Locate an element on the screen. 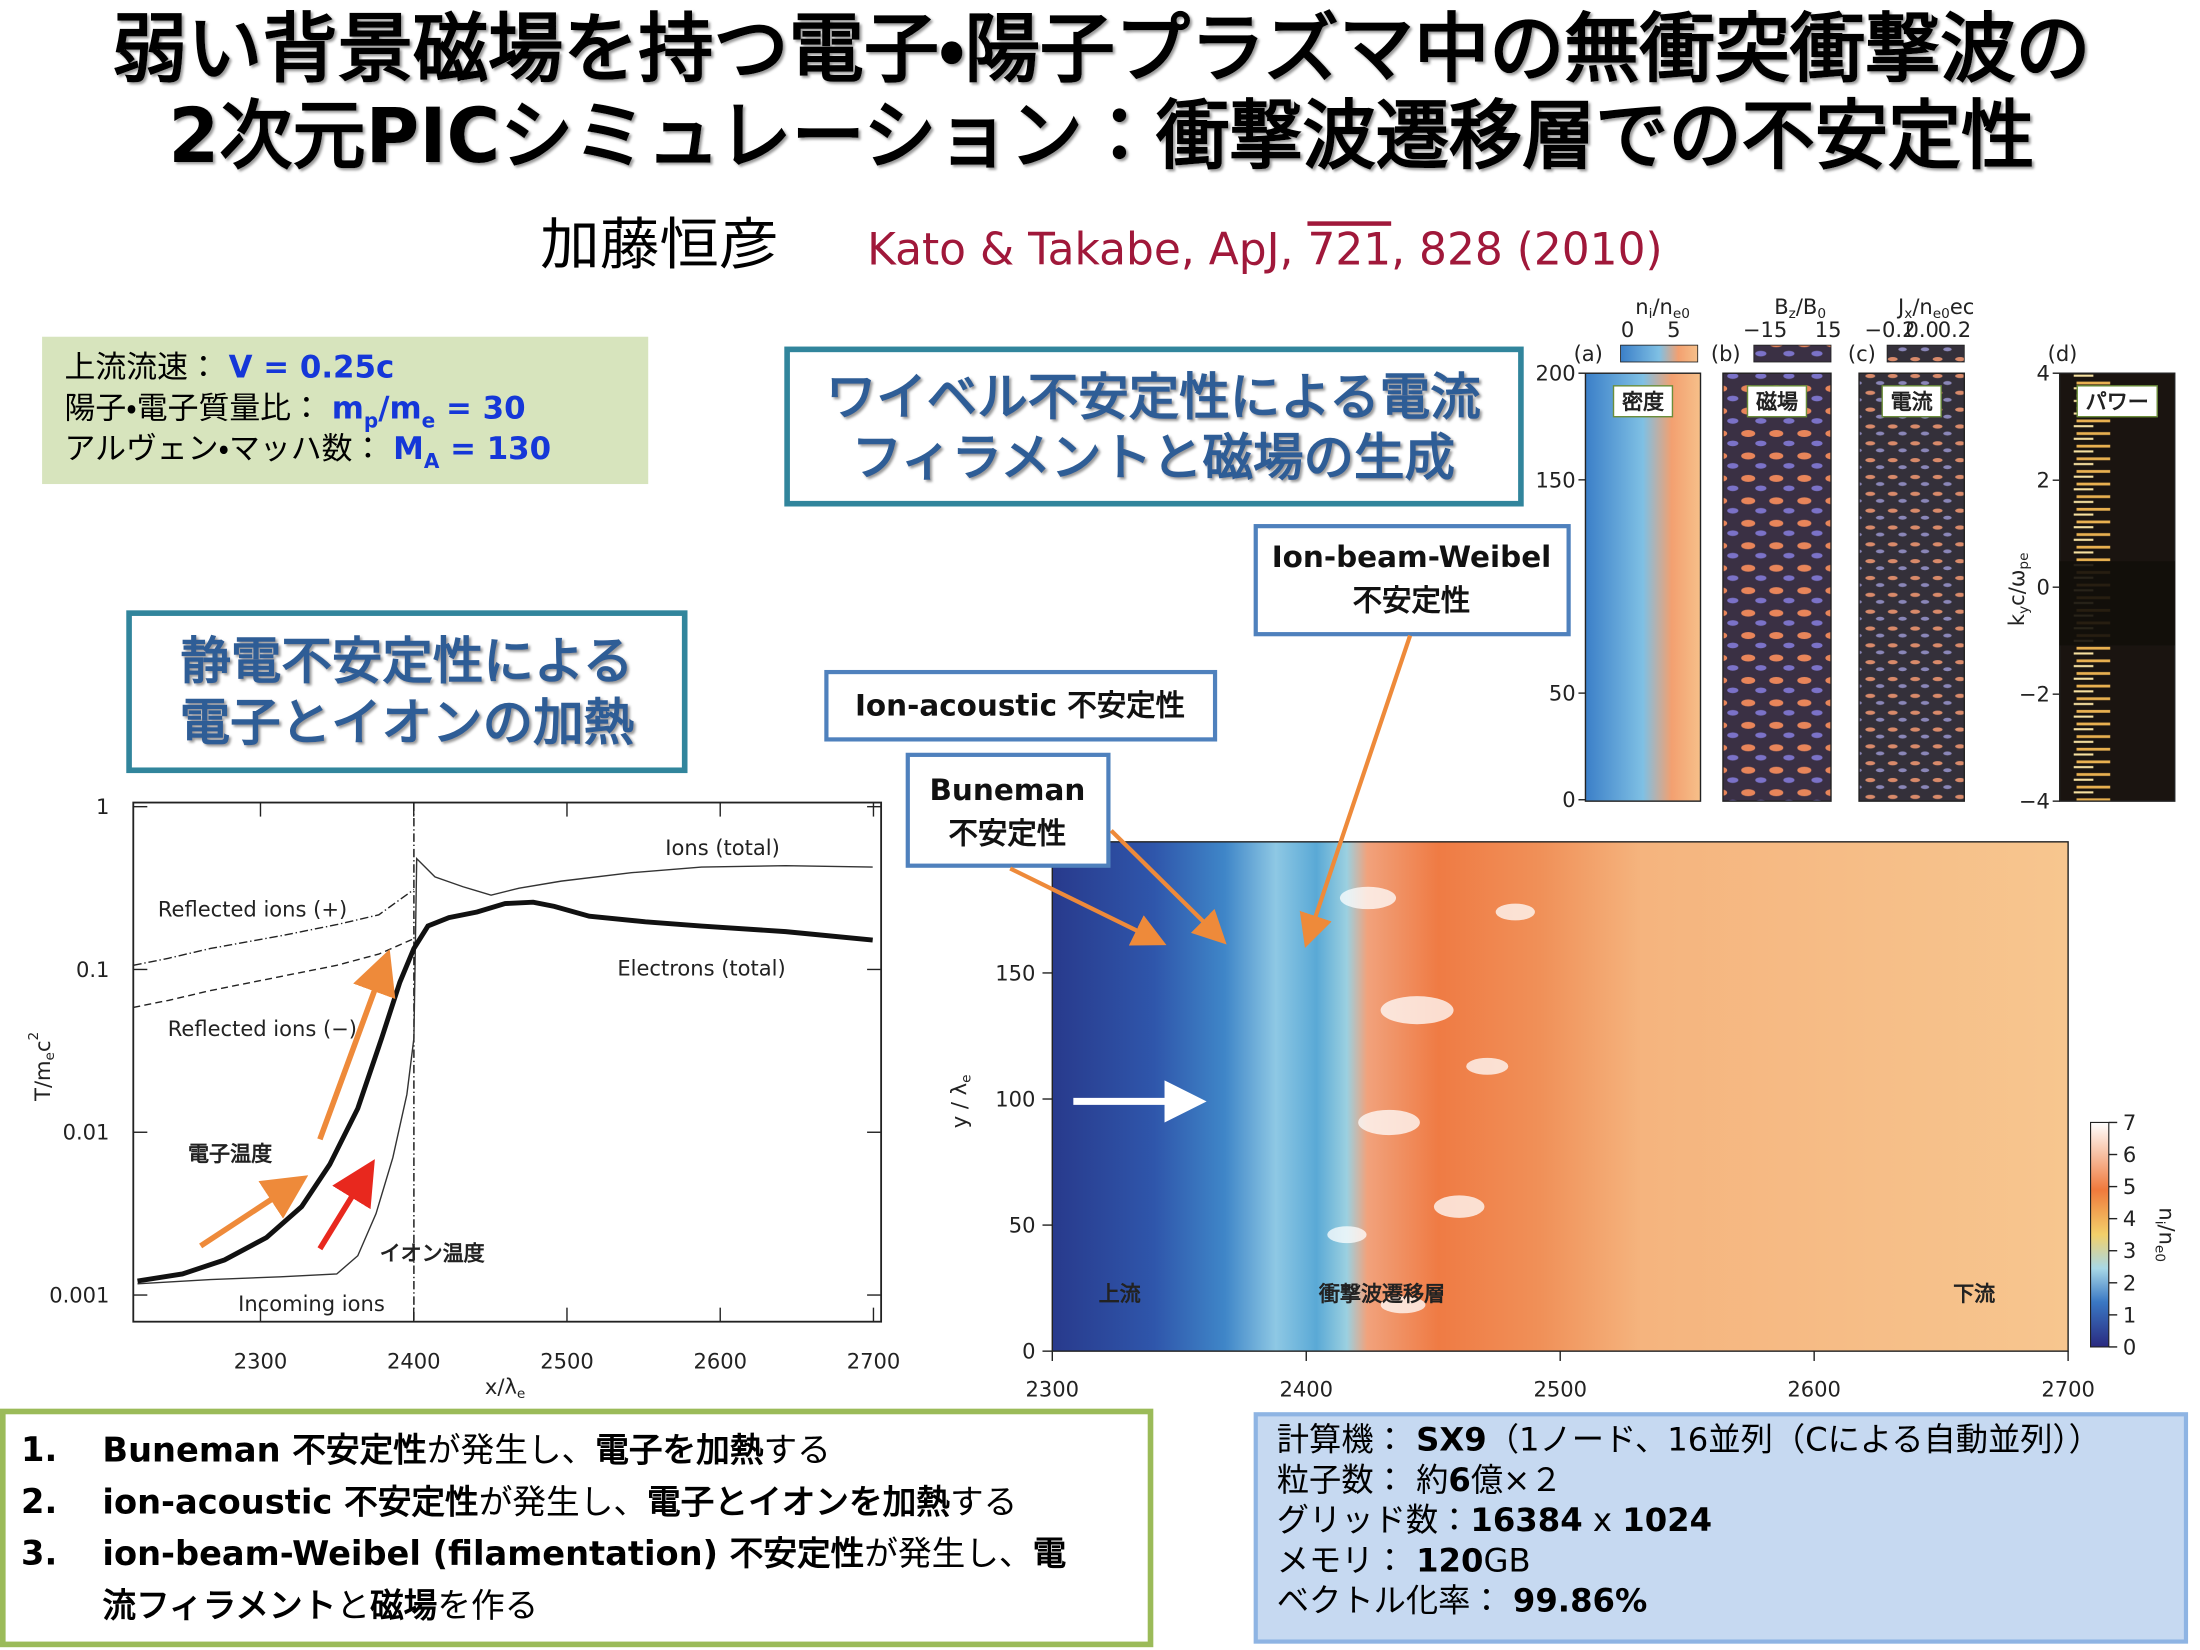 The image size is (2200, 1650). curve-label: Reflected ions (+) is located at coordinates (252, 909).